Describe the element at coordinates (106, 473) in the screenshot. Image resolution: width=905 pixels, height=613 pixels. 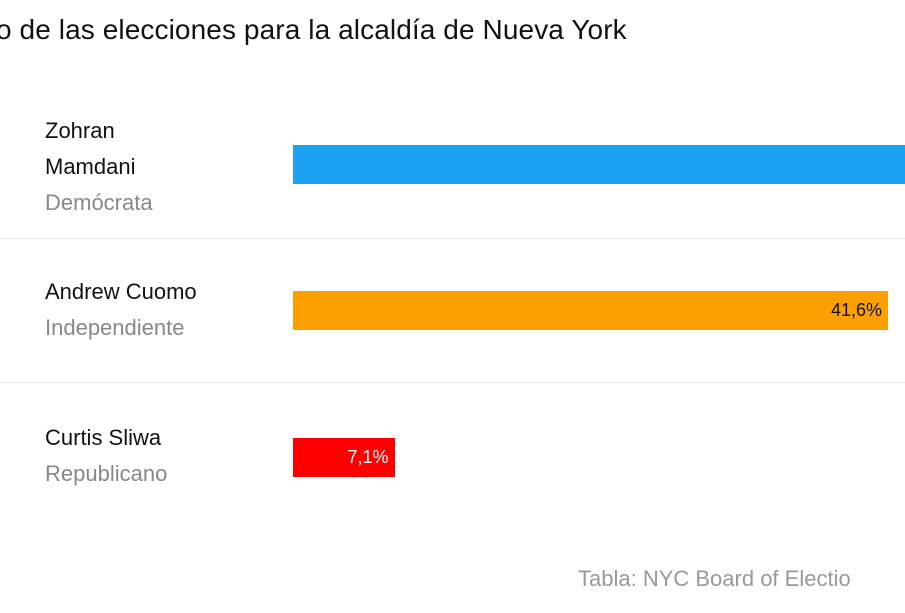
I see `candidate-party: Republicano` at that location.